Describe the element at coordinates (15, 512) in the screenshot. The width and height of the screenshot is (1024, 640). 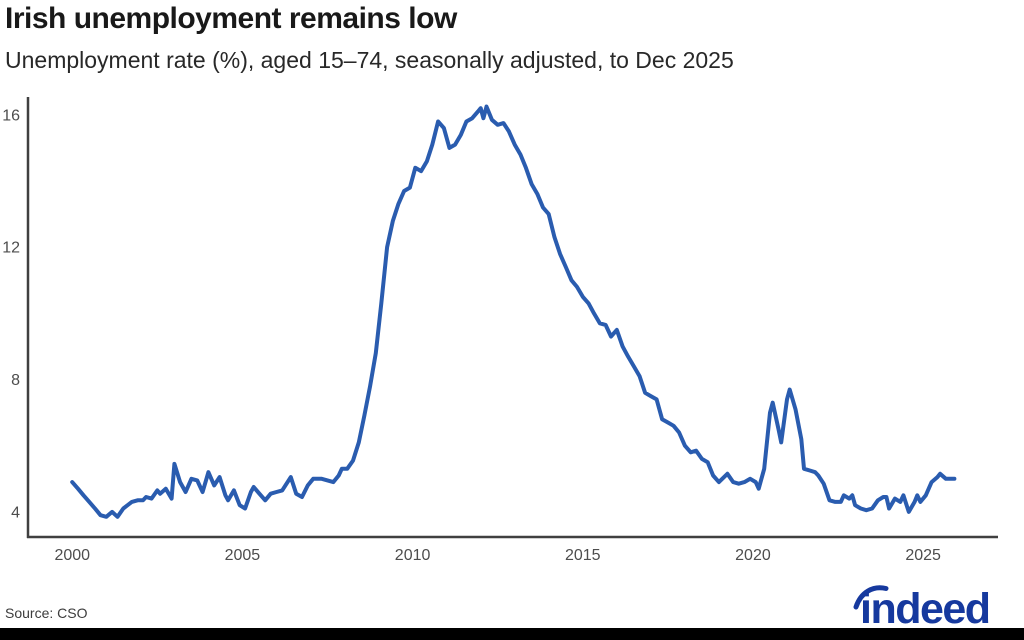
I see `y-tick-label: 4` at that location.